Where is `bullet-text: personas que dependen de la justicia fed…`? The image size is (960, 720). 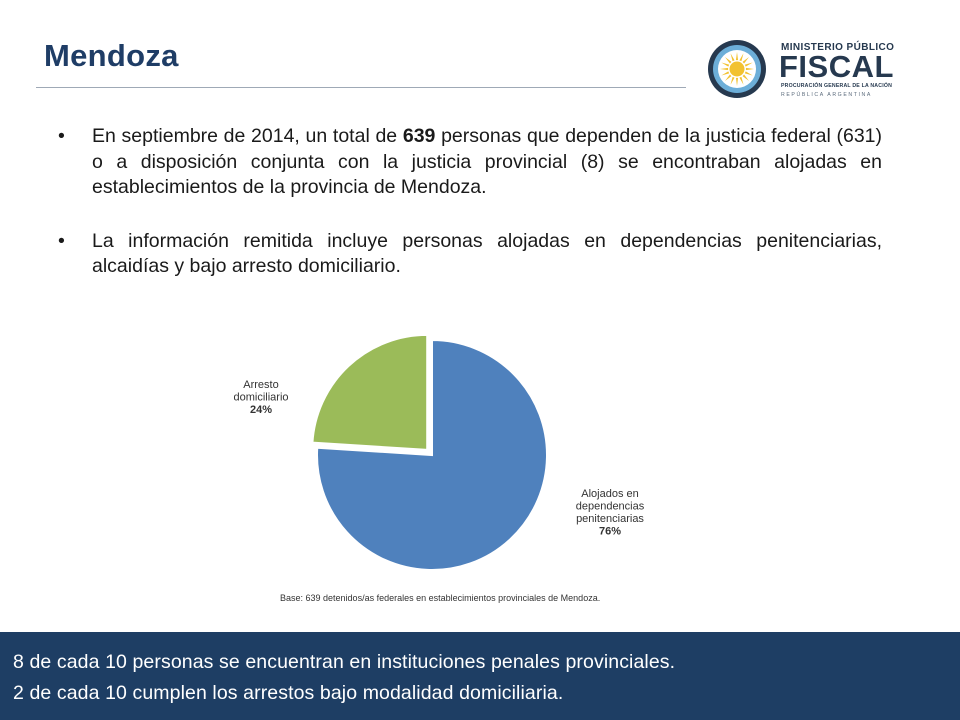 bullet-text: personas que dependen de la justicia fed… is located at coordinates (487, 161).